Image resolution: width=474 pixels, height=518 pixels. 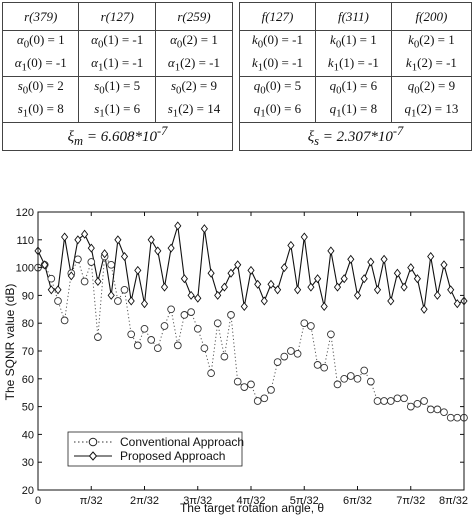 I want to click on table-left-cell: s0(1) = 5 s1(1) = 6, so click(x=117, y=100).